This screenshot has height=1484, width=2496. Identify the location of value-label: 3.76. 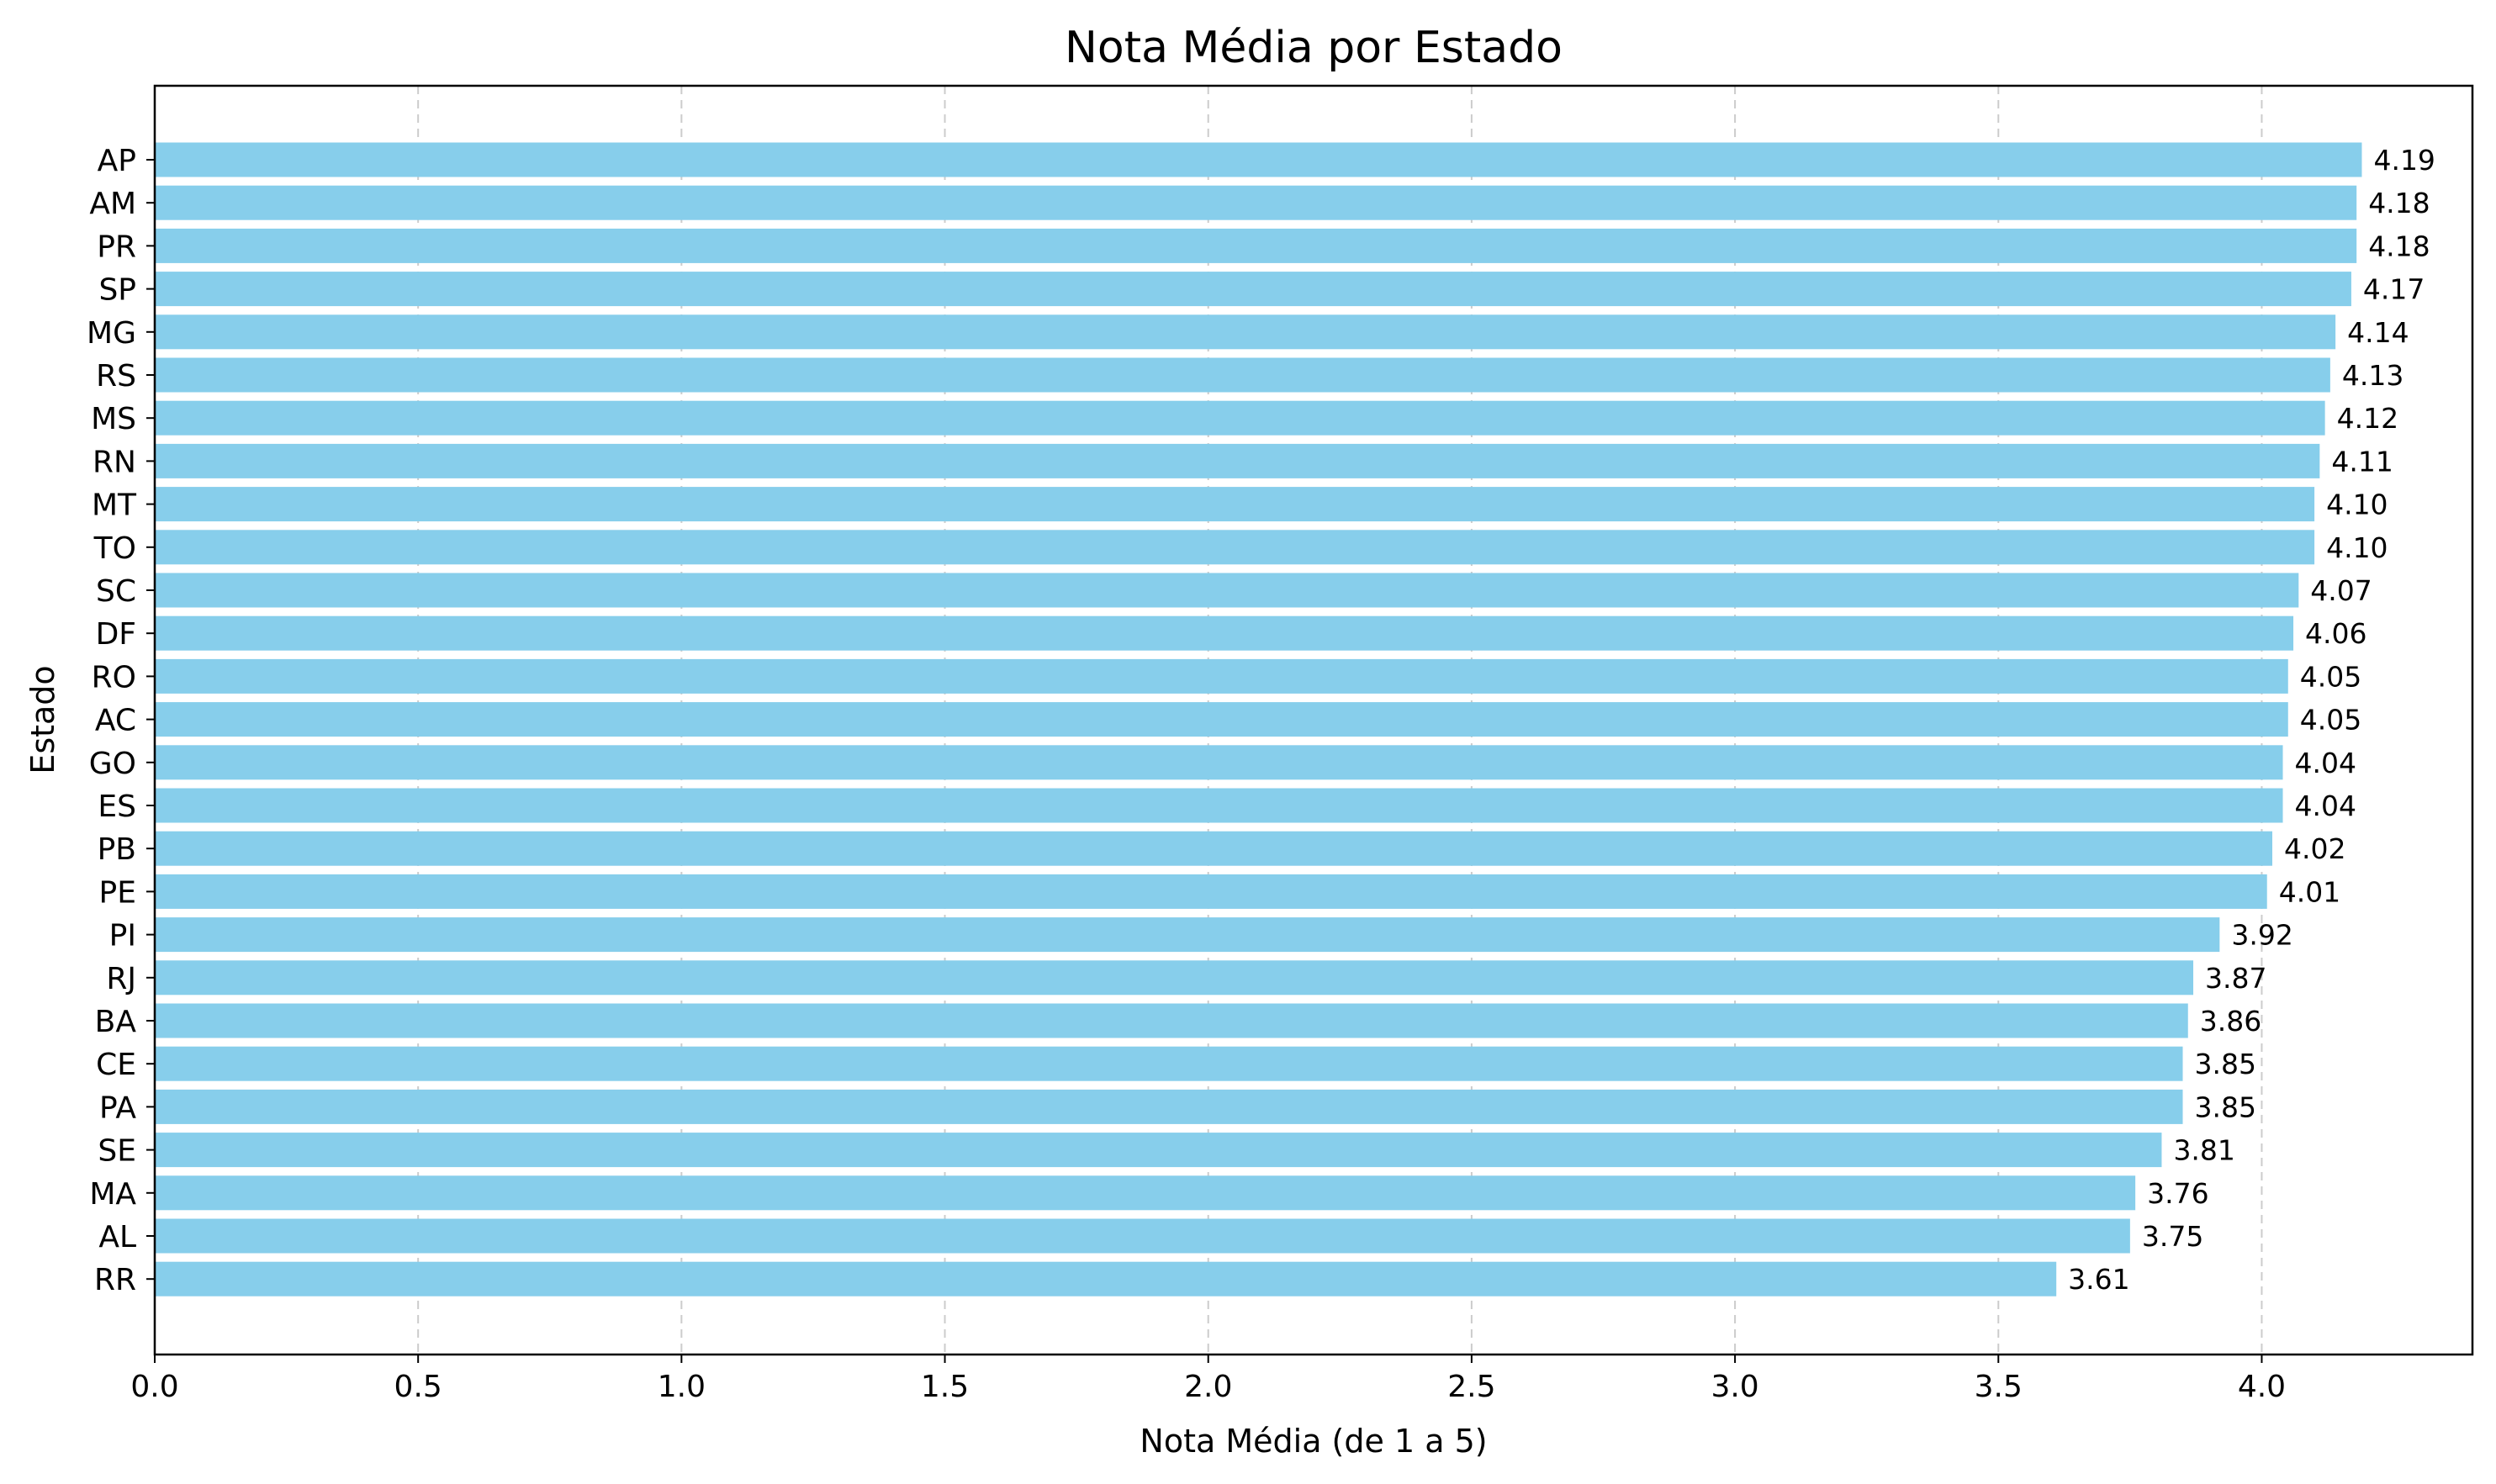
(2177, 1193).